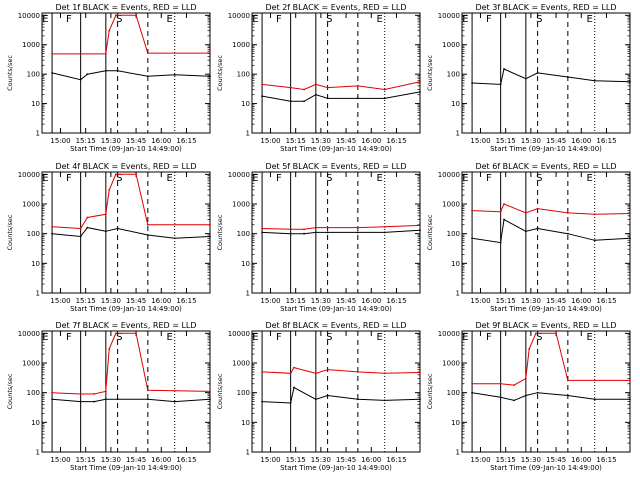 The height and width of the screenshot is (480, 640). What do you see at coordinates (131, 34) in the screenshot?
I see `series-lld-line` at bounding box center [131, 34].